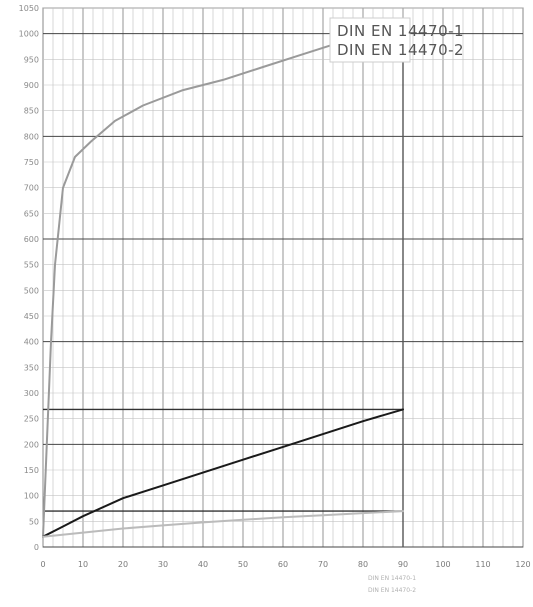  Describe the element at coordinates (243, 564) in the screenshot. I see `x-tick-label: 50` at that location.